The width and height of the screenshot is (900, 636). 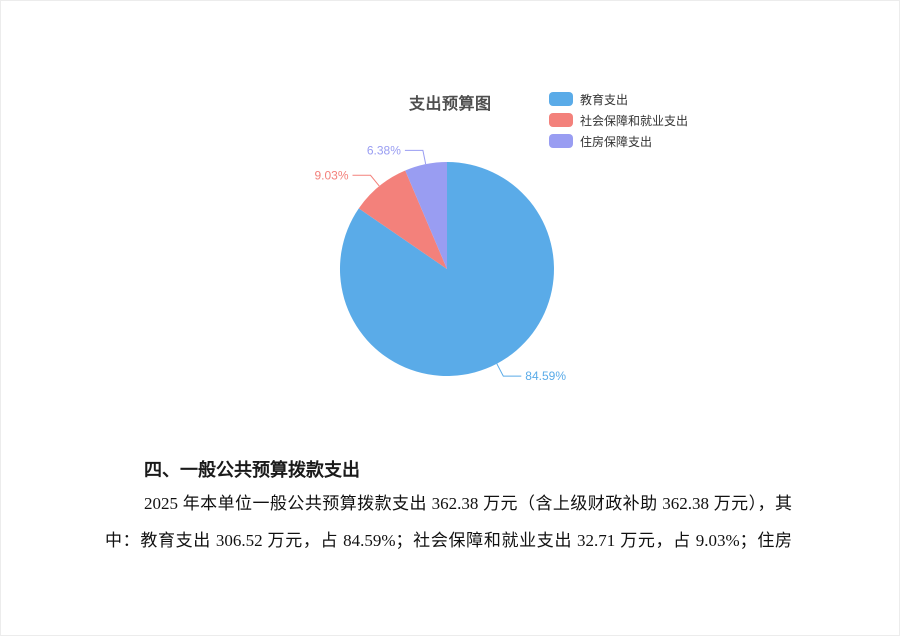 I want to click on pie-chart: 84.59% 9.03% 6.38%, so click(x=440, y=263).